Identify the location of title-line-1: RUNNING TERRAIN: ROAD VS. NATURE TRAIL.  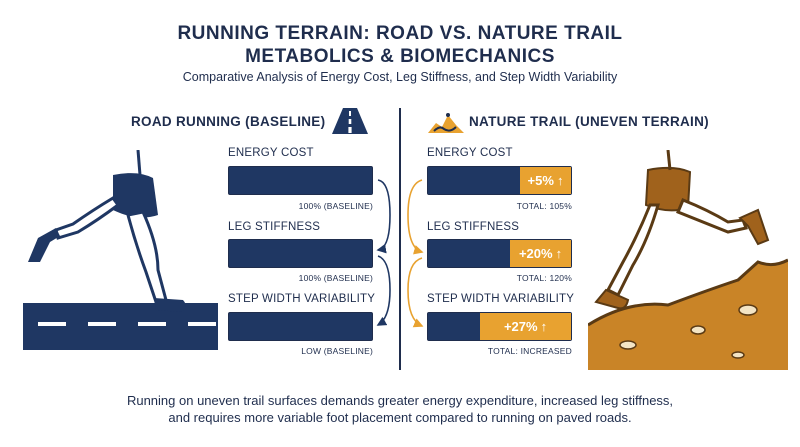
(400, 33).